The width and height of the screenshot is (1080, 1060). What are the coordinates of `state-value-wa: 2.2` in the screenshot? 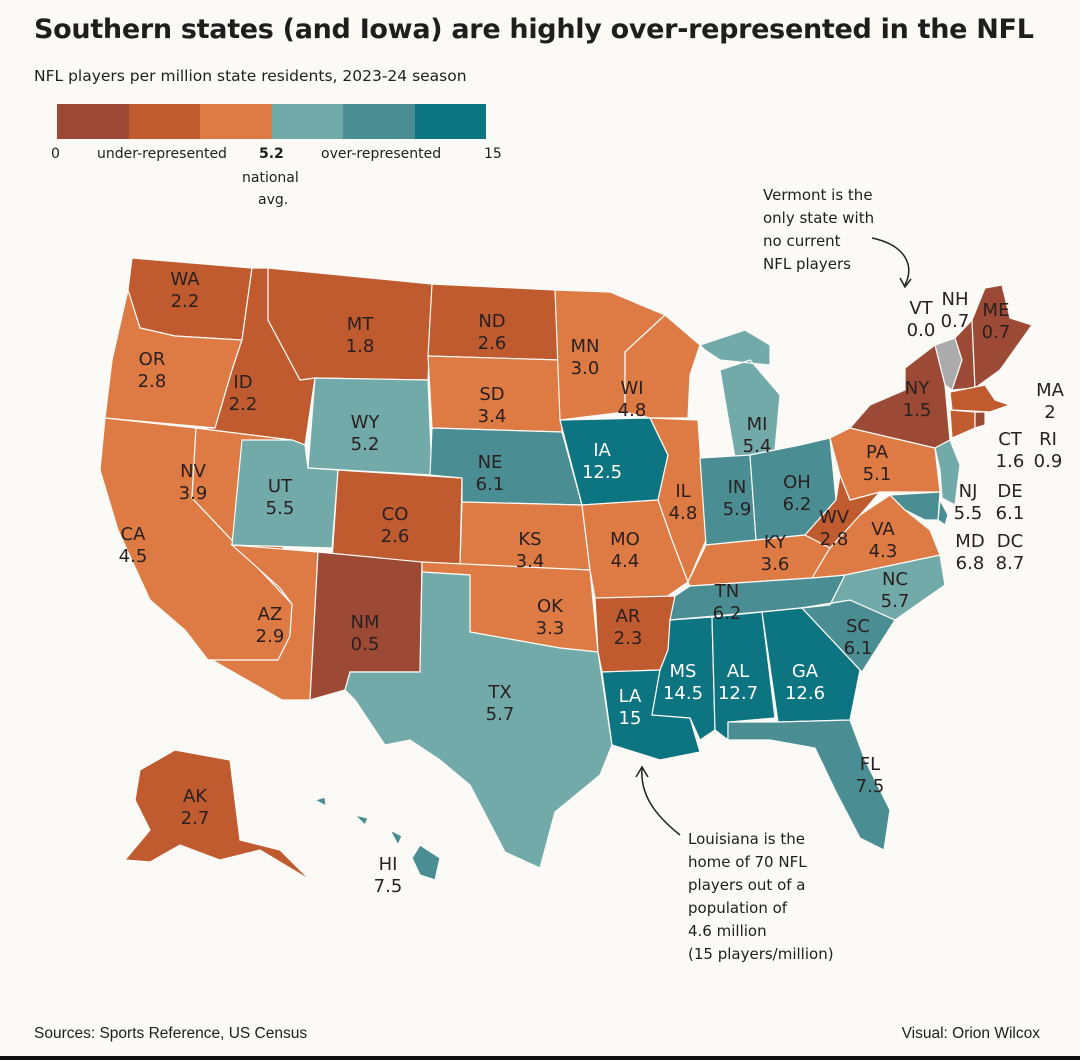 It's located at (185, 301).